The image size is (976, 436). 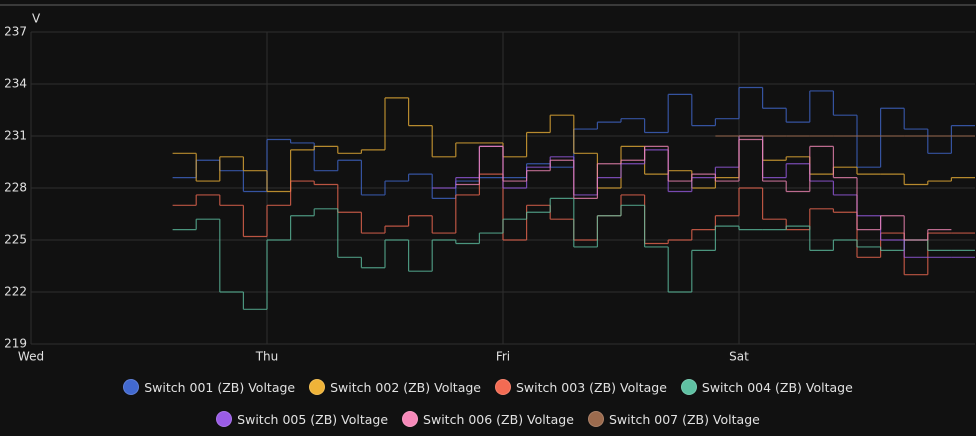 What do you see at coordinates (503, 357) in the screenshot?
I see `x-tick-label: Fri` at bounding box center [503, 357].